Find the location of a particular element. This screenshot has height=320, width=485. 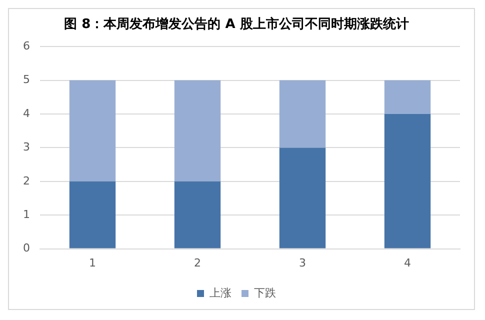

y-tick-label: 0 is located at coordinates (26, 248).